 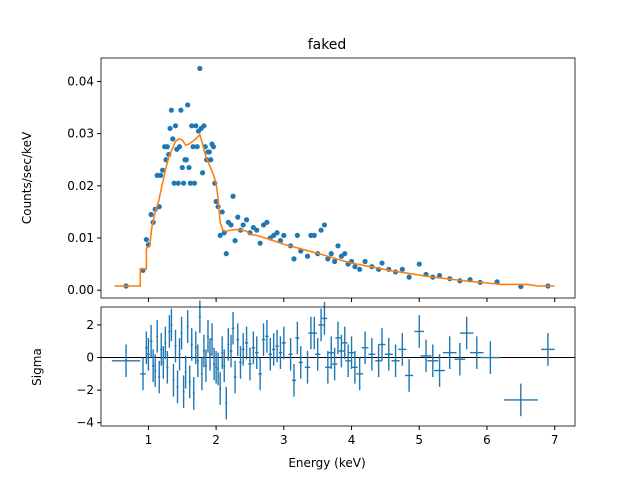 What do you see at coordinates (555, 440) in the screenshot?
I see `x-tick-label: 7` at bounding box center [555, 440].